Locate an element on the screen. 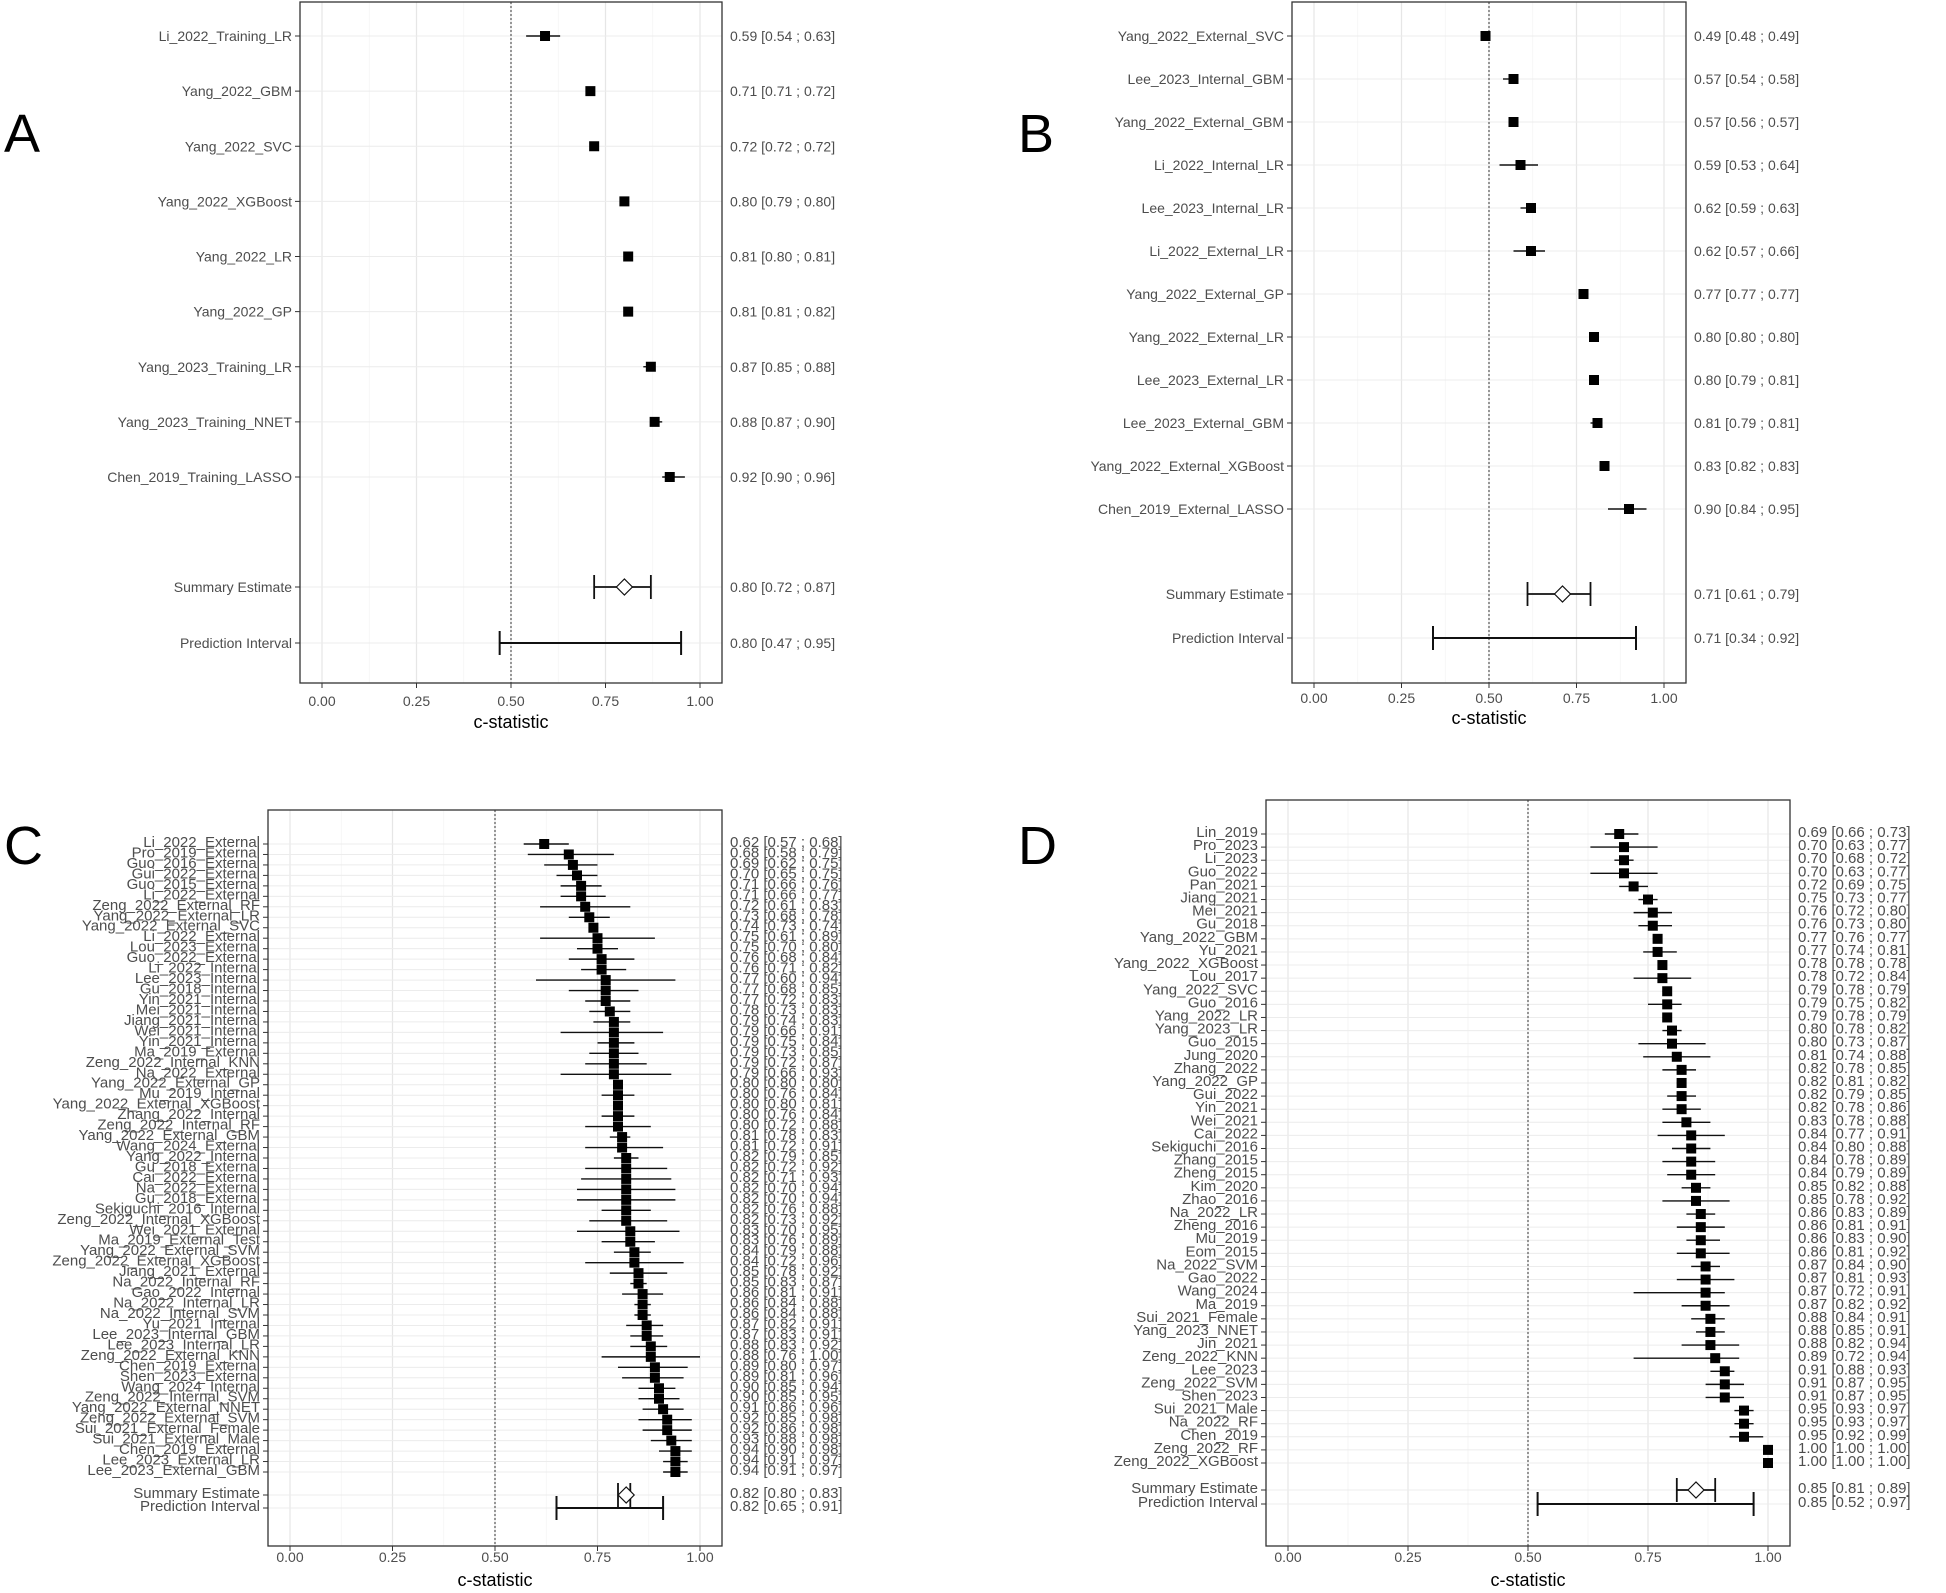  study-label: Yang_2023_NNET is located at coordinates (1195, 1330).